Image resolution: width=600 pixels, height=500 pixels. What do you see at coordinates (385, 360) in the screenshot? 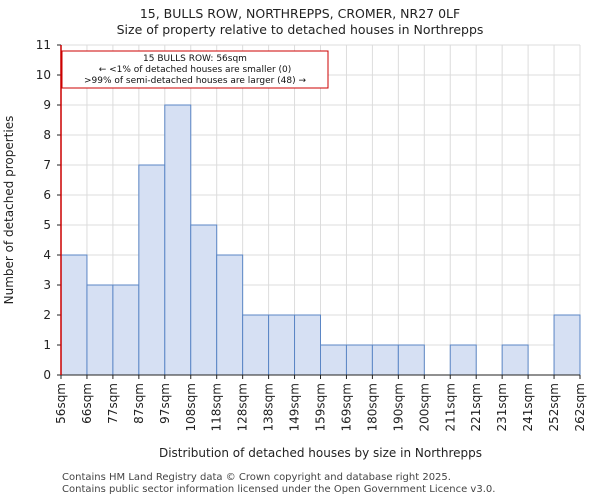
I see `bar-180sqm` at bounding box center [385, 360].